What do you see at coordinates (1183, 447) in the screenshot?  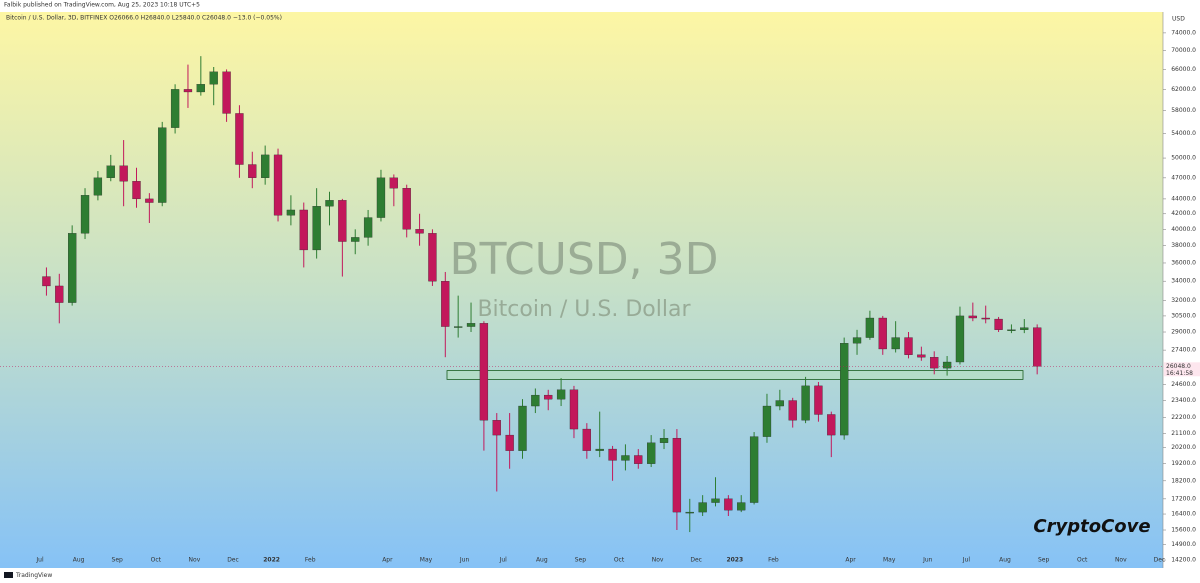 I see `y-tick-label: 20200.0` at bounding box center [1183, 447].